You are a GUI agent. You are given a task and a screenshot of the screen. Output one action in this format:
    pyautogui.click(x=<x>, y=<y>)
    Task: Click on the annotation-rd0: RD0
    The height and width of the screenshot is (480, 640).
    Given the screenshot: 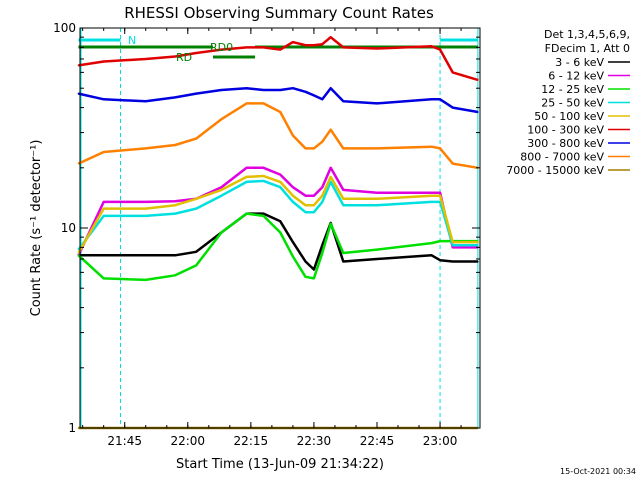 What is the action you would take?
    pyautogui.click(x=221, y=47)
    